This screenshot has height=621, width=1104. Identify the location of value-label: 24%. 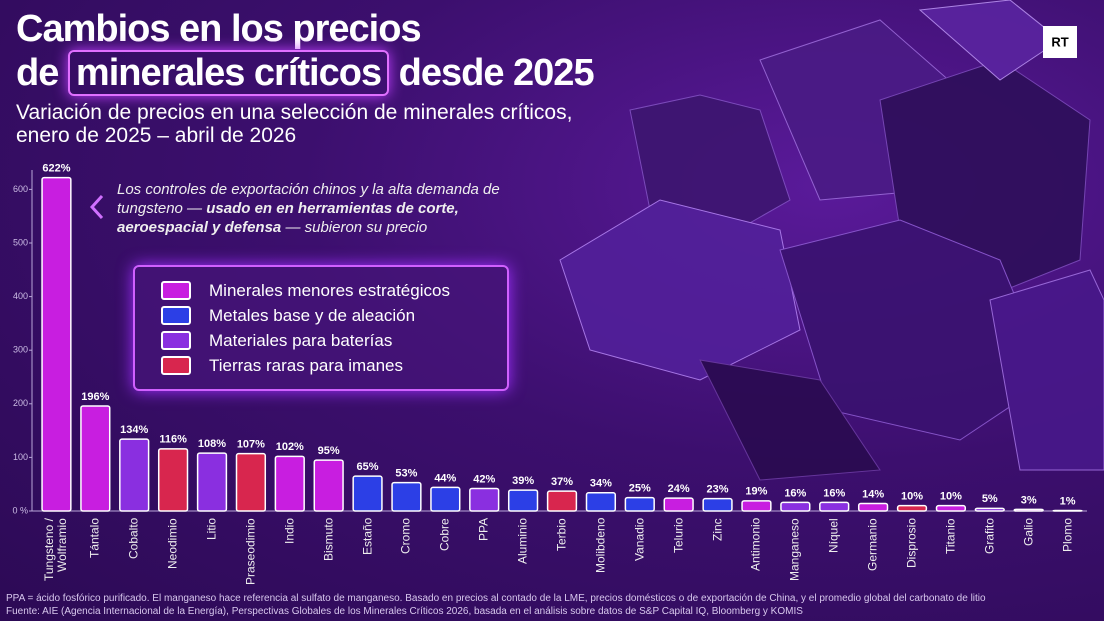
(679, 489).